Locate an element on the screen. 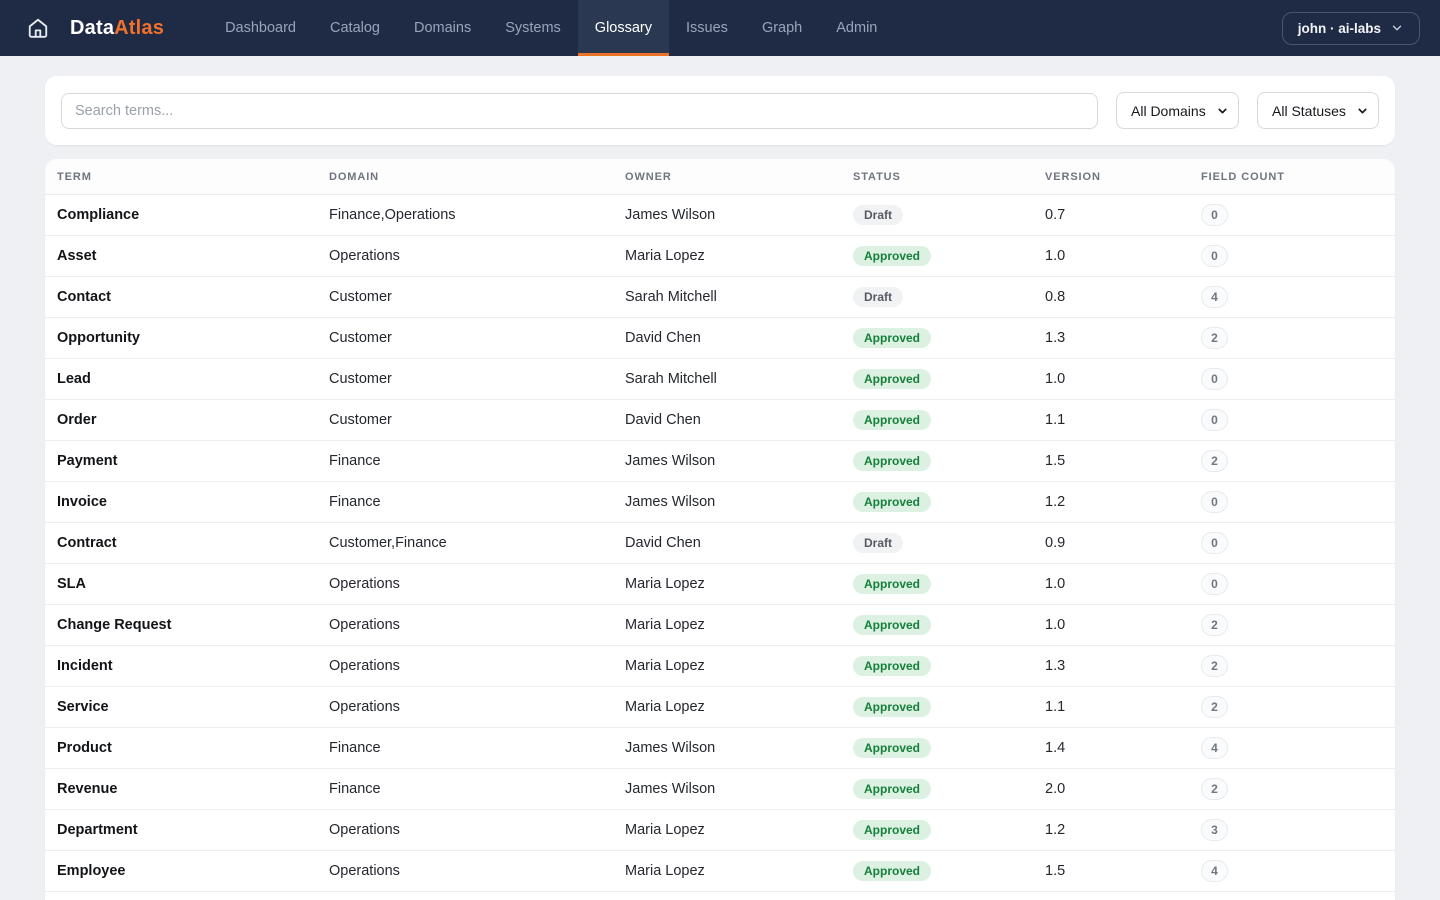 This screenshot has width=1440, height=900. domain-filter-wrap: All Domains is located at coordinates (1177, 110).